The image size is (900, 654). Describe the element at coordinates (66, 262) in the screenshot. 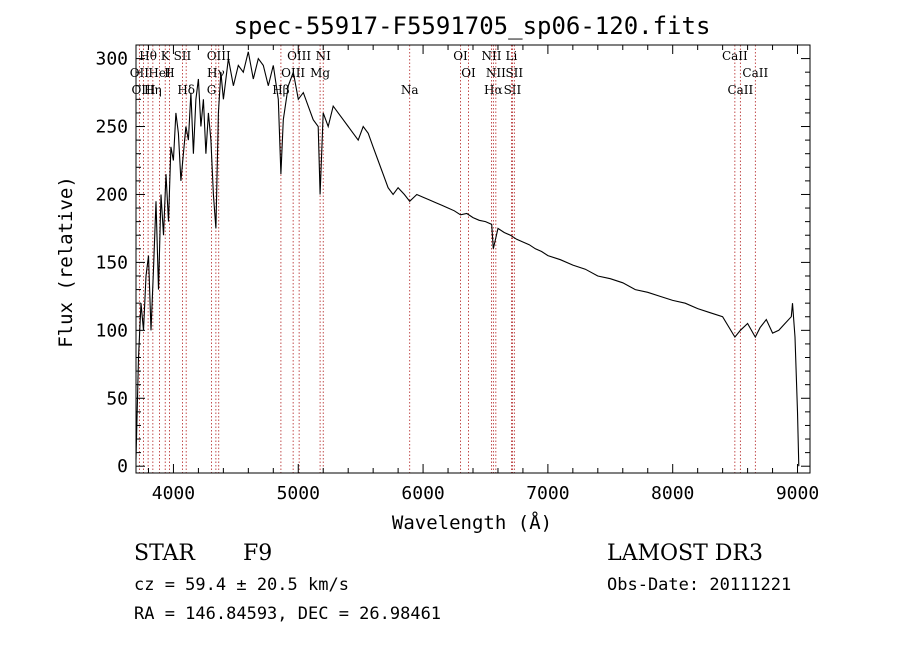

I see `y-axis-title: Flux (relative)` at that location.